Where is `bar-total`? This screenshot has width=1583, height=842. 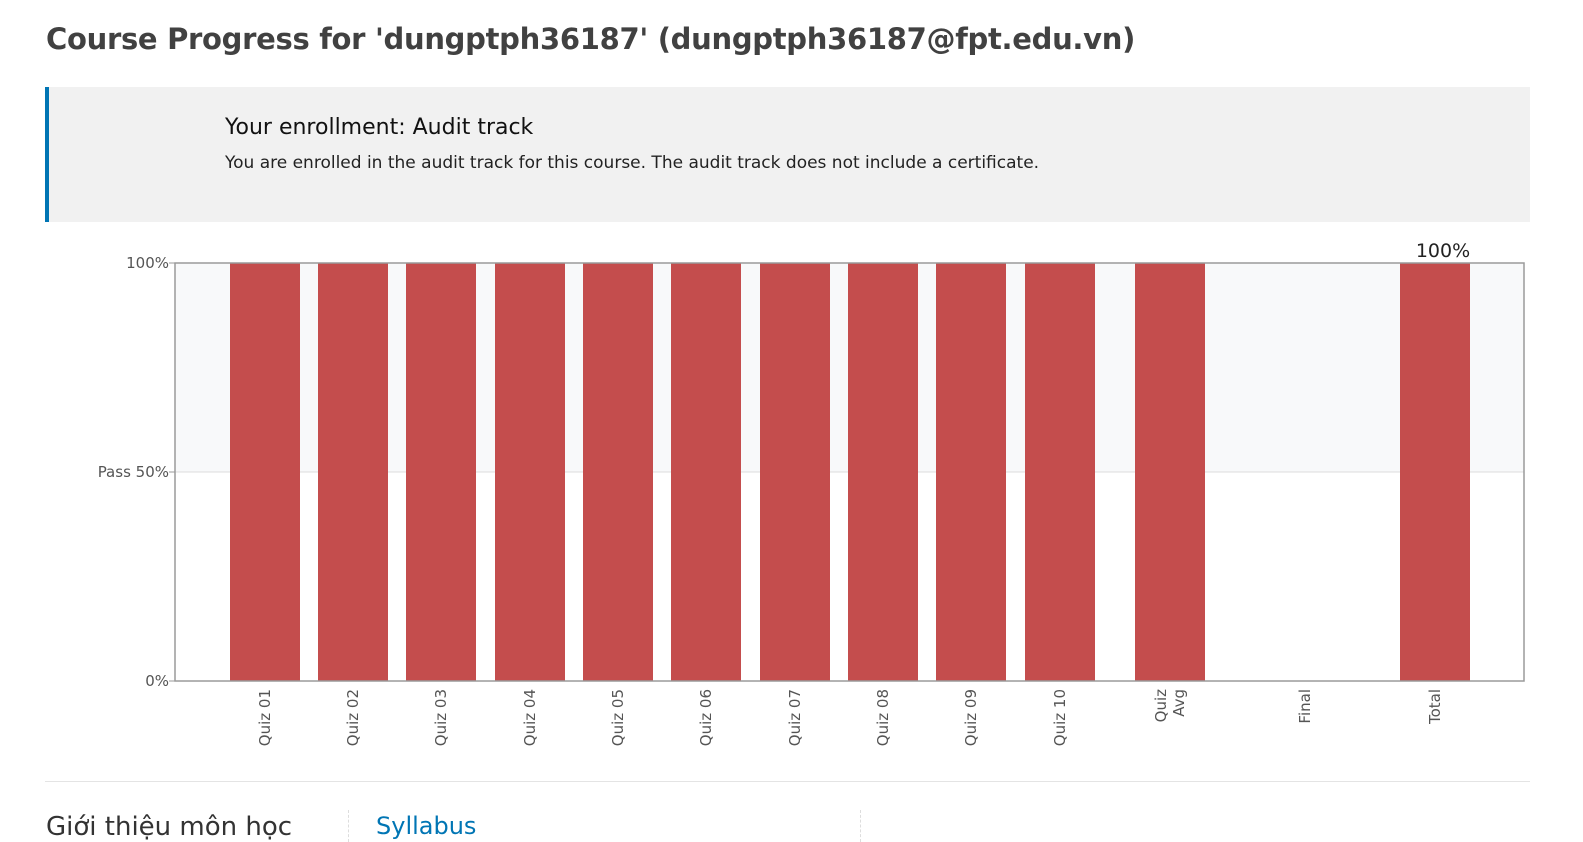 bar-total is located at coordinates (1435, 472).